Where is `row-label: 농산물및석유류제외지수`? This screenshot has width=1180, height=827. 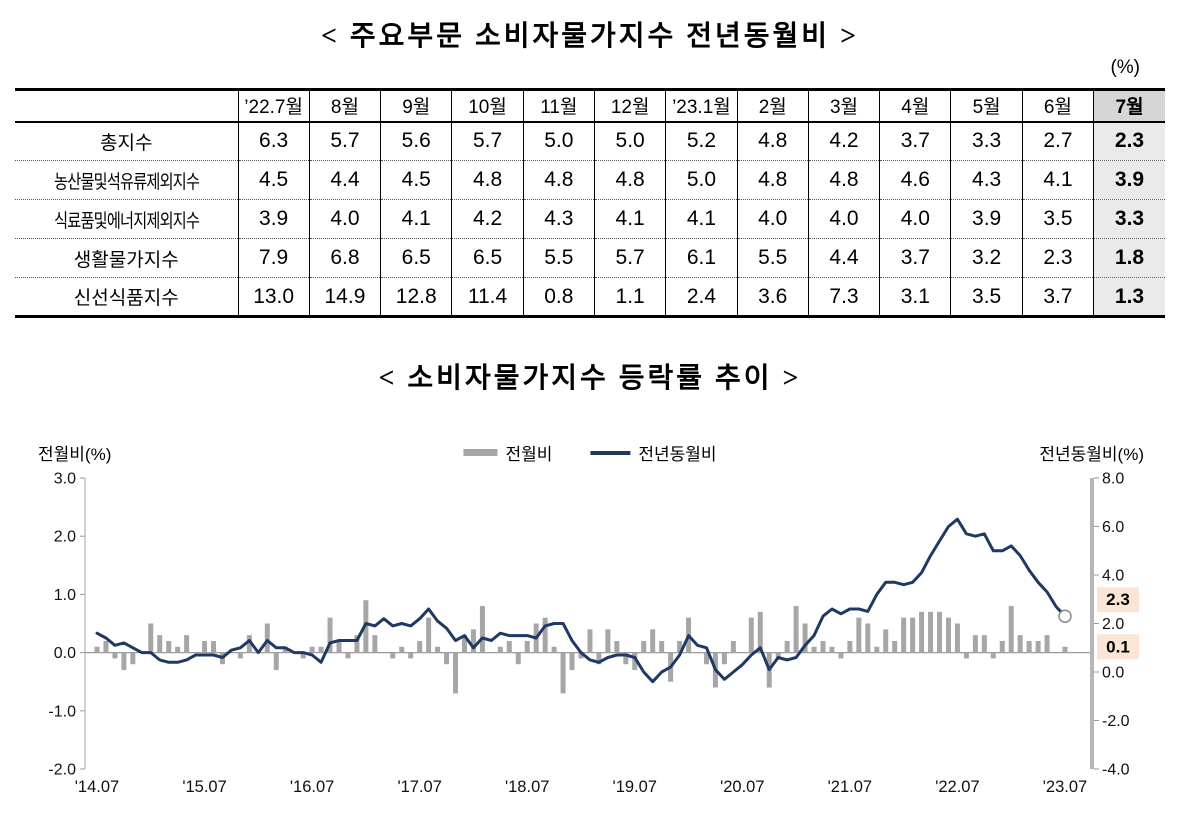
row-label: 농산물및석유류제외지수 is located at coordinates (126, 182).